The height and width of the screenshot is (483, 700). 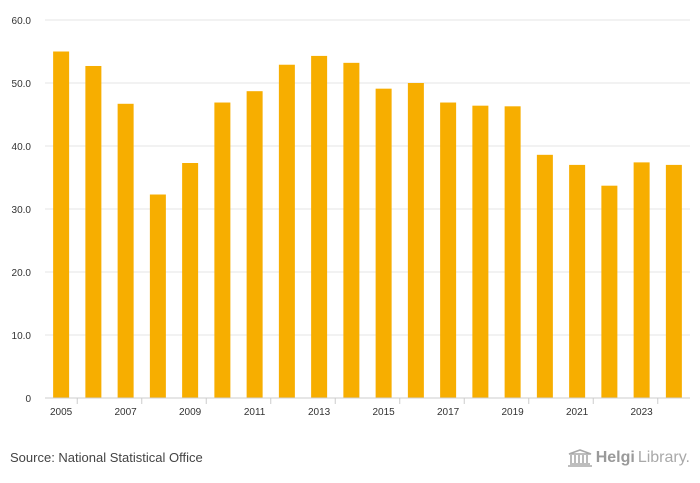 What do you see at coordinates (480, 252) in the screenshot?
I see `bar-2018` at bounding box center [480, 252].